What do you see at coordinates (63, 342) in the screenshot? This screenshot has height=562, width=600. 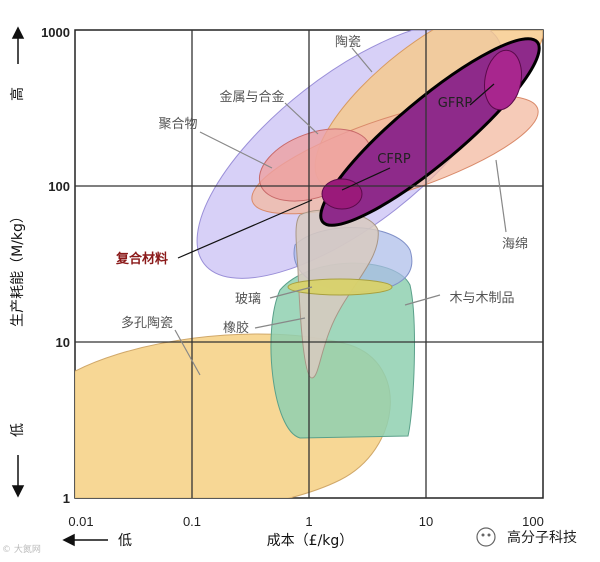 I see `y-tick-label: 10` at bounding box center [63, 342].